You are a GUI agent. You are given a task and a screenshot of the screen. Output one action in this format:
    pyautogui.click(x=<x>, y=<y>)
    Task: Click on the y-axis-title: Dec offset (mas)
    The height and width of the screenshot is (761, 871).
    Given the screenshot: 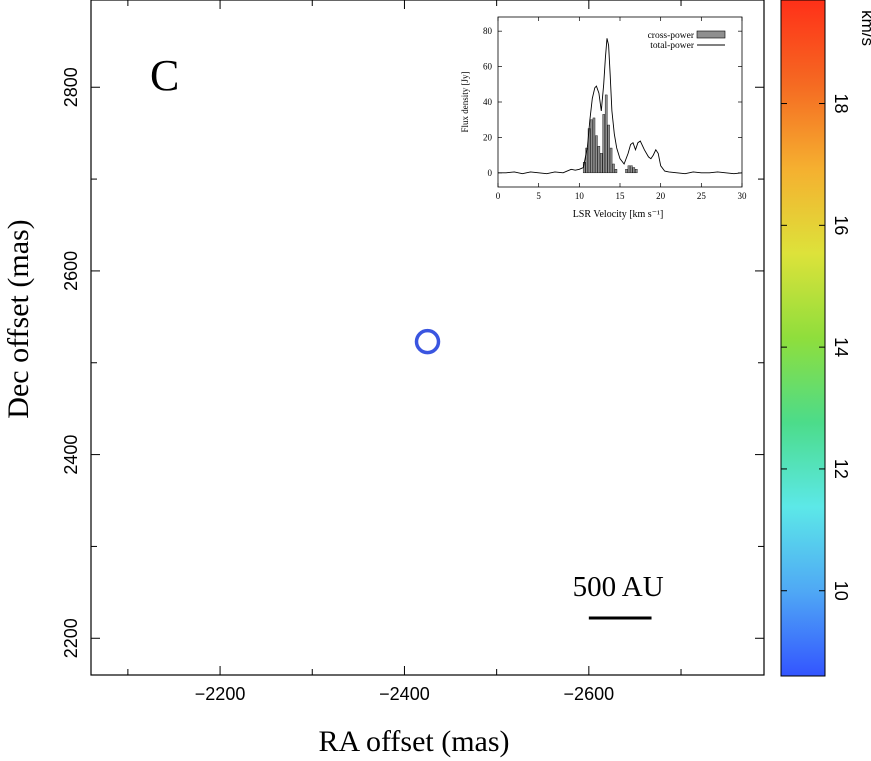 What is the action you would take?
    pyautogui.click(x=18, y=318)
    